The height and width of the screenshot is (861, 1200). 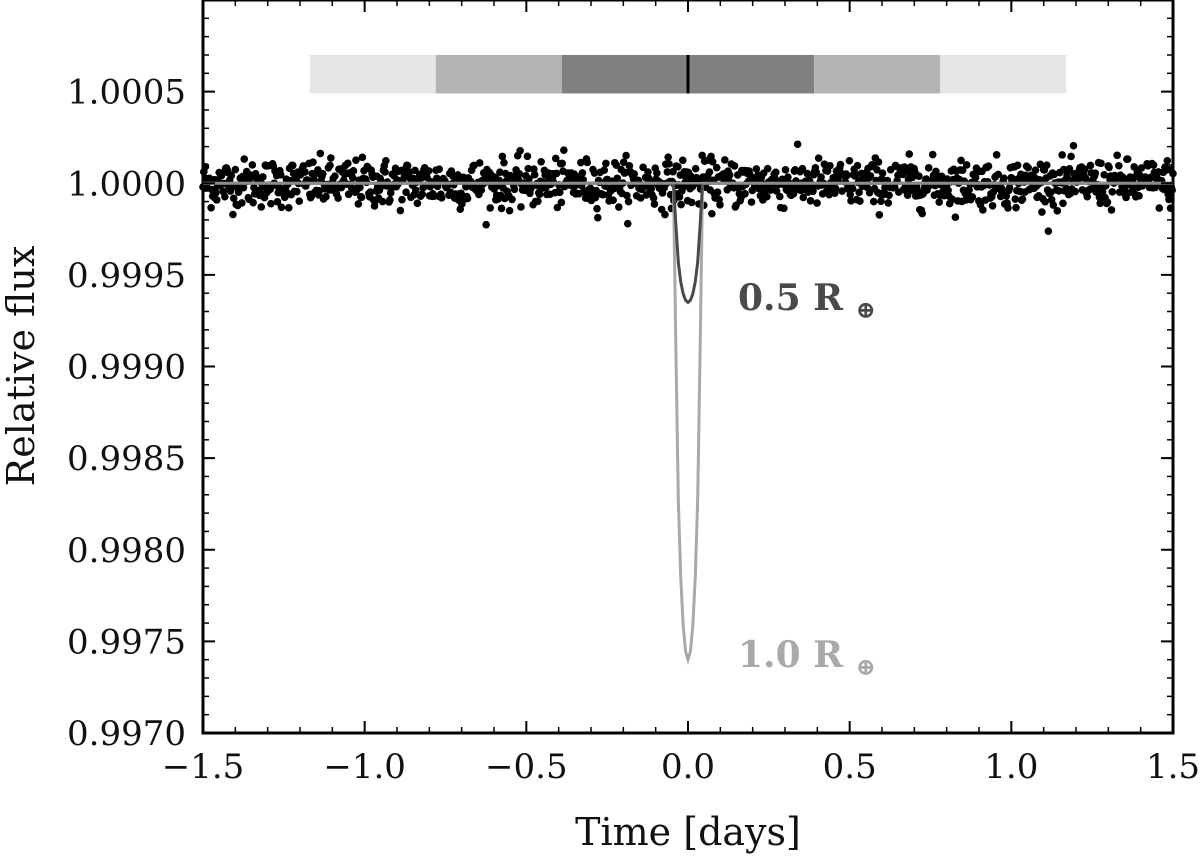 What do you see at coordinates (850, 767) in the screenshot?
I see `x-tick-label: 0.5` at bounding box center [850, 767].